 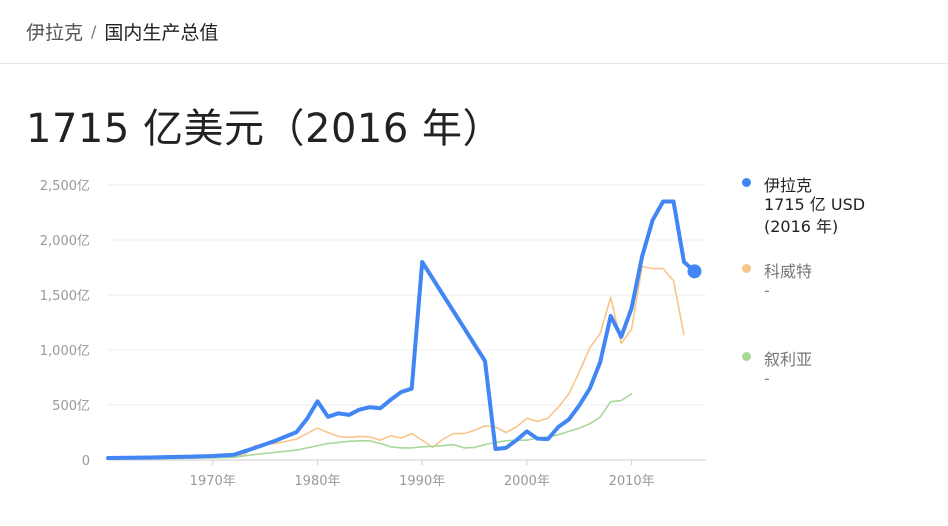 What do you see at coordinates (694, 271) in the screenshot?
I see `highlighted-point` at bounding box center [694, 271].